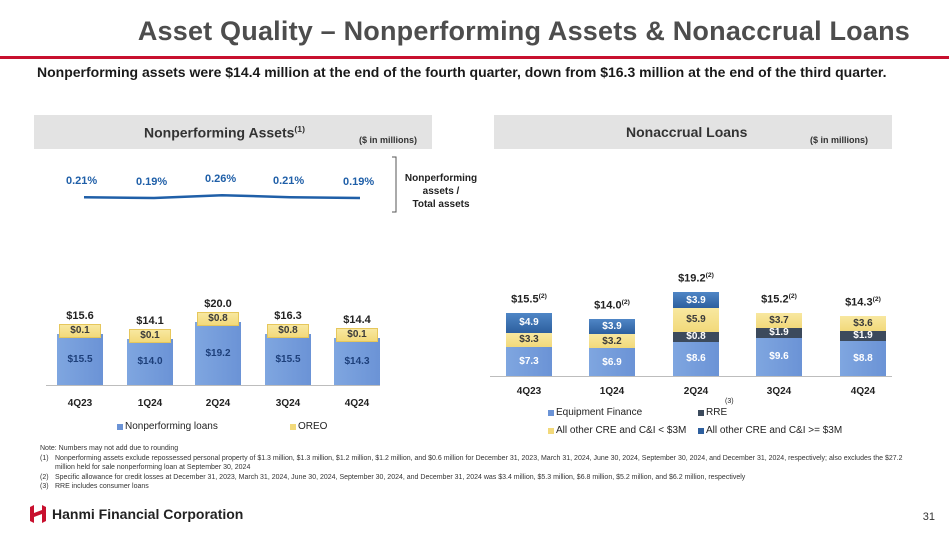  I want to click on hanmi-logo-icon, so click(38, 514).